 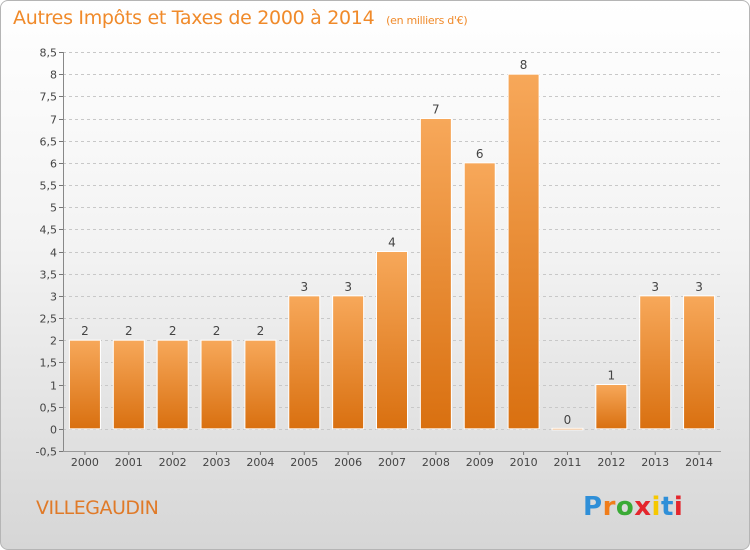 What do you see at coordinates (643, 507) in the screenshot?
I see `logo-letter: x` at bounding box center [643, 507].